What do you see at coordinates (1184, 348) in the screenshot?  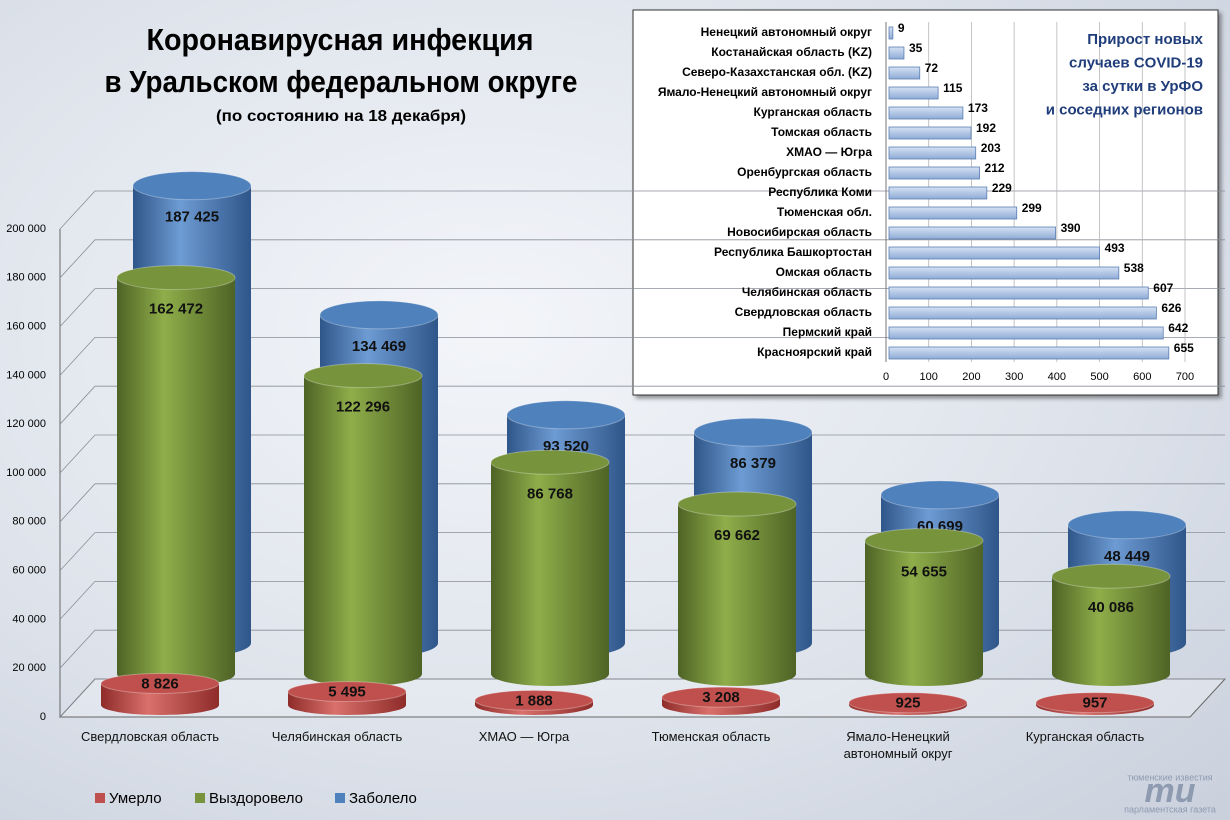 I see `value-label: 655` at bounding box center [1184, 348].